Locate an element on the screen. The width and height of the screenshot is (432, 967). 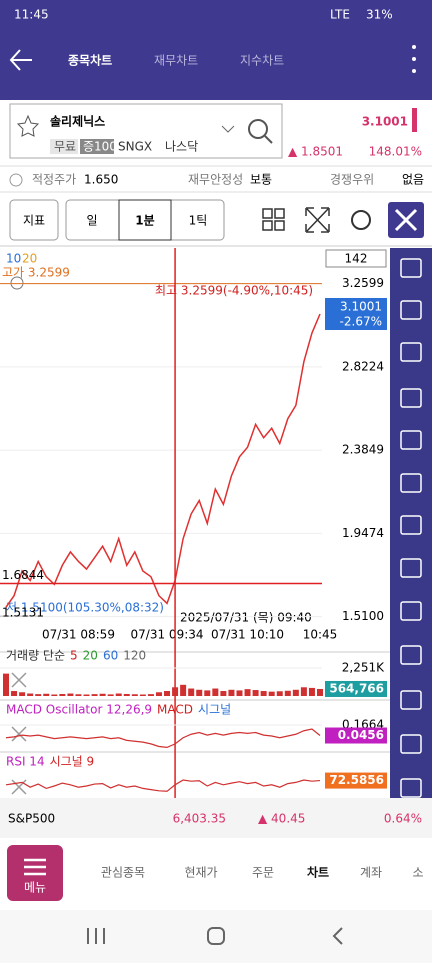
tools-icon is located at coordinates (406, 220).